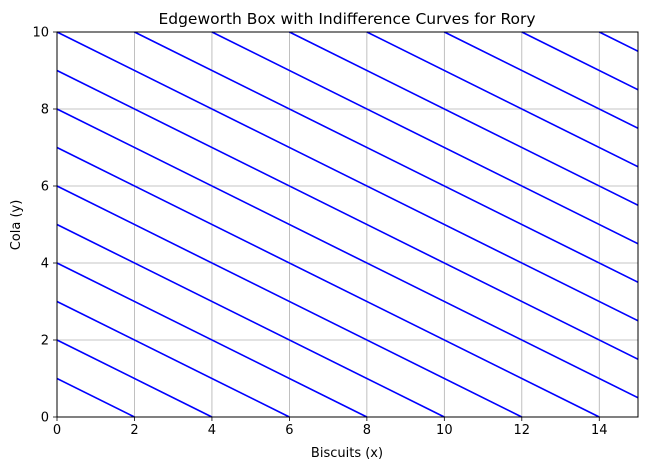 The image size is (648, 470). What do you see at coordinates (134, 430) in the screenshot?
I see `x-tick-label: 2` at bounding box center [134, 430].